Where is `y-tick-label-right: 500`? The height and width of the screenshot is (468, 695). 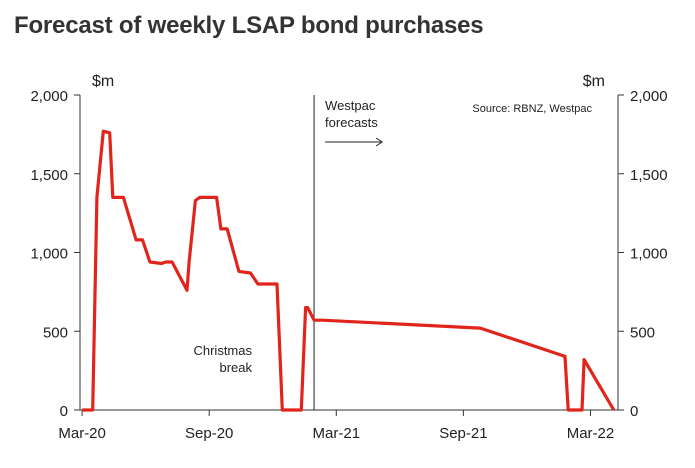 y-tick-label-right: 500 is located at coordinates (642, 332).